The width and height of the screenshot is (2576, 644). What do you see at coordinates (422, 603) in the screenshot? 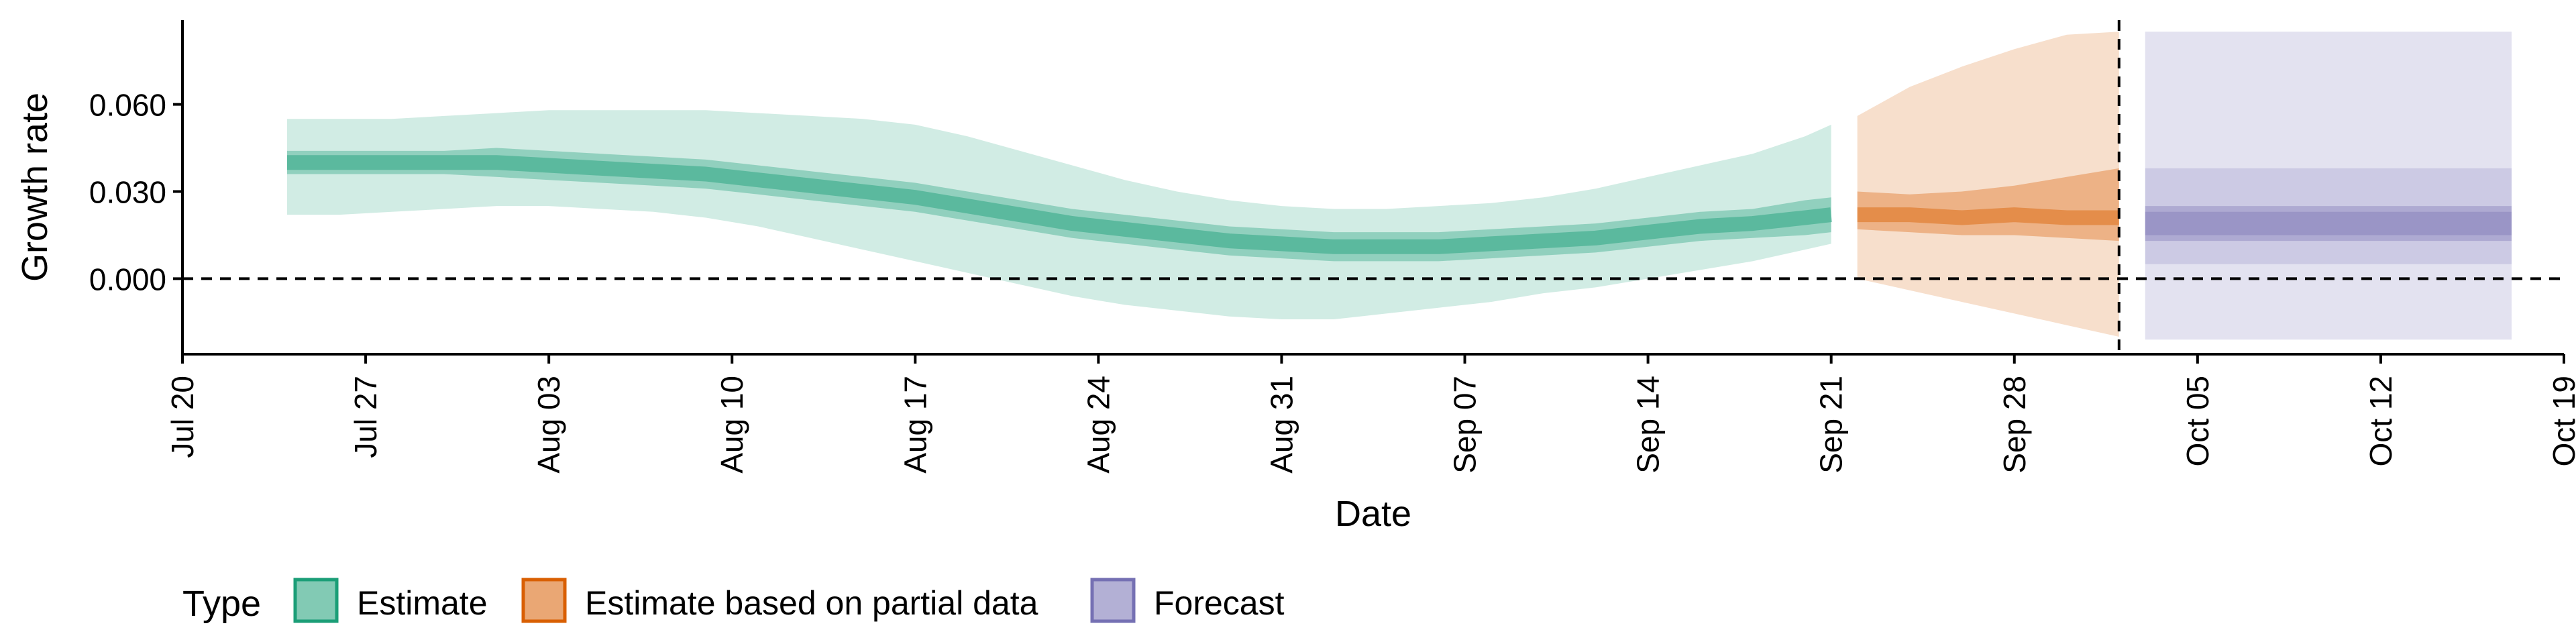
I see `legend-label: Estimate` at bounding box center [422, 603].